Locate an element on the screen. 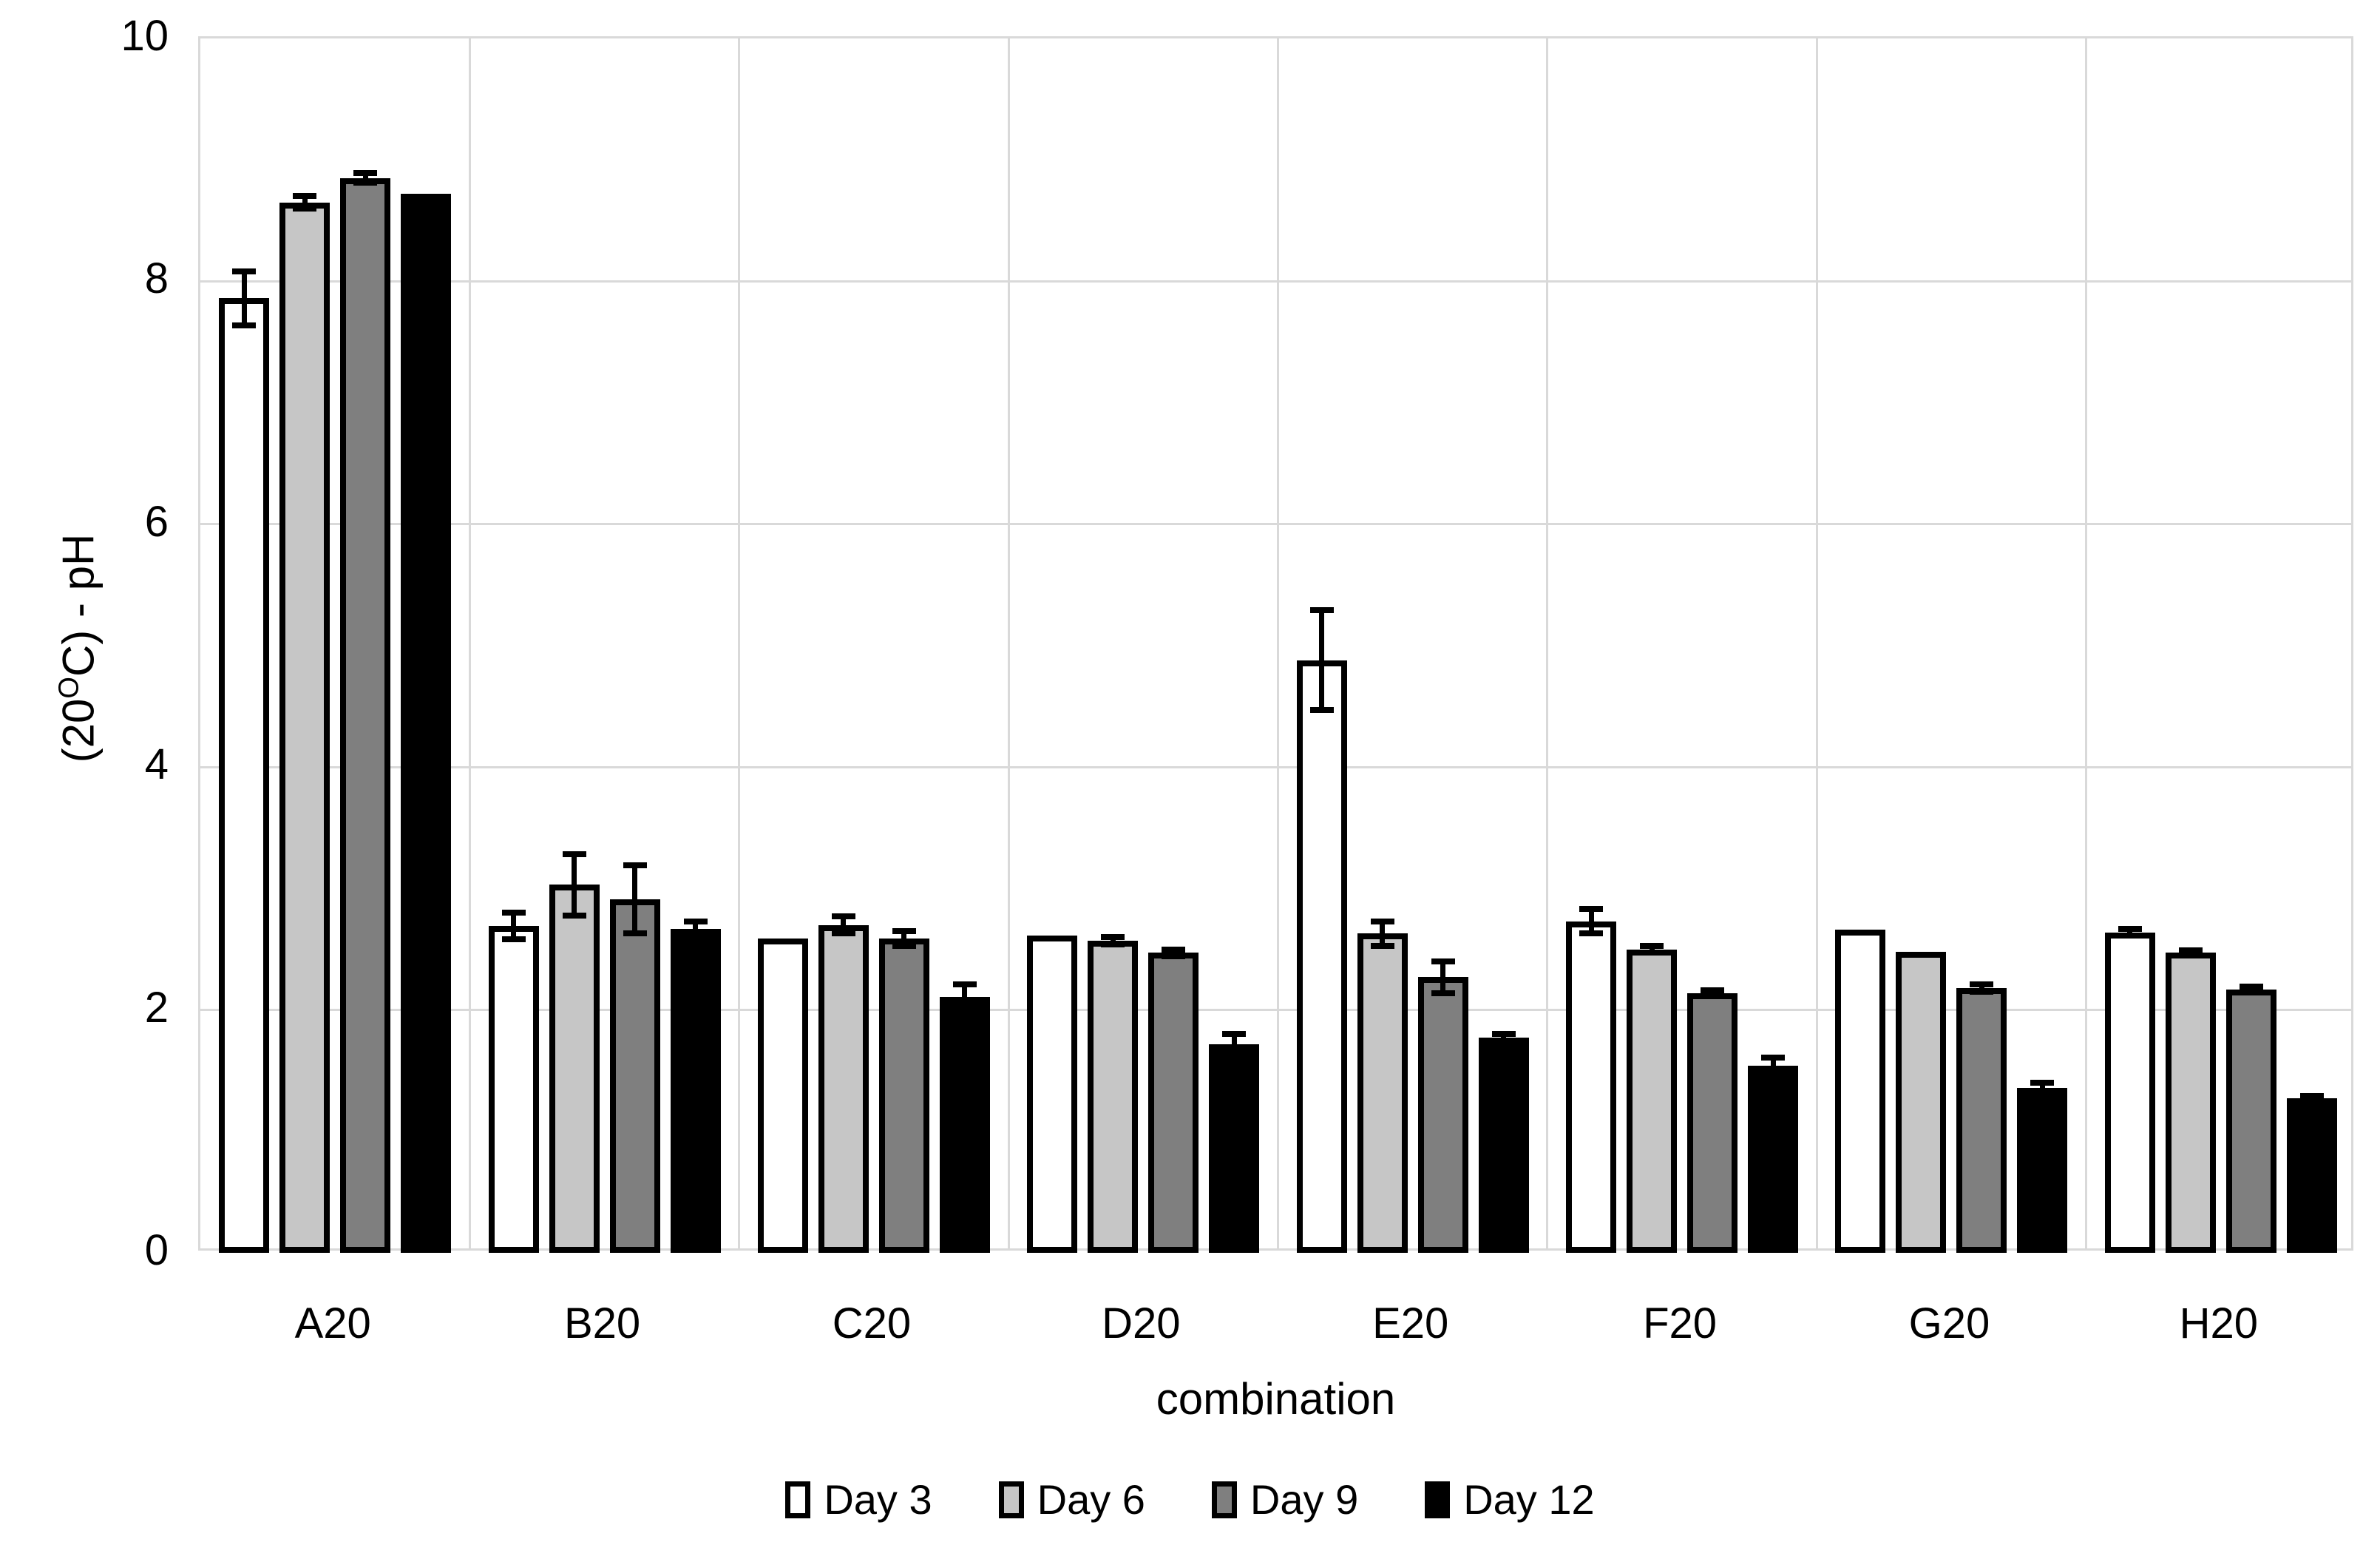 This screenshot has width=2380, height=1542. y-axis-title-text: C) - pH is located at coordinates (79, 605).